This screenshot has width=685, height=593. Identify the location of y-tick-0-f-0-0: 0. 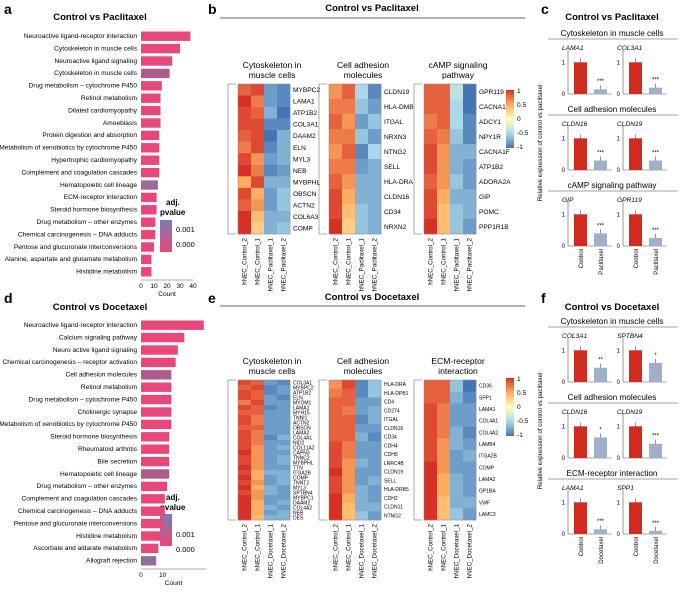
(564, 383).